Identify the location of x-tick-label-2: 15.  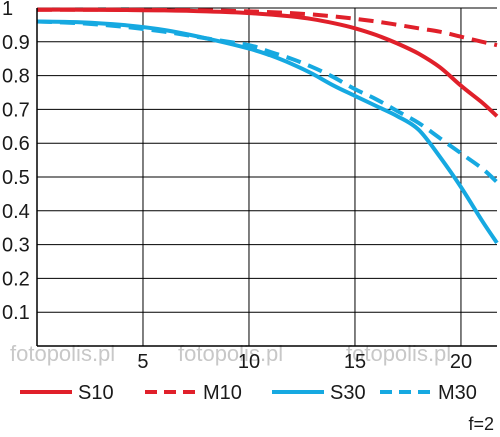
(355, 362).